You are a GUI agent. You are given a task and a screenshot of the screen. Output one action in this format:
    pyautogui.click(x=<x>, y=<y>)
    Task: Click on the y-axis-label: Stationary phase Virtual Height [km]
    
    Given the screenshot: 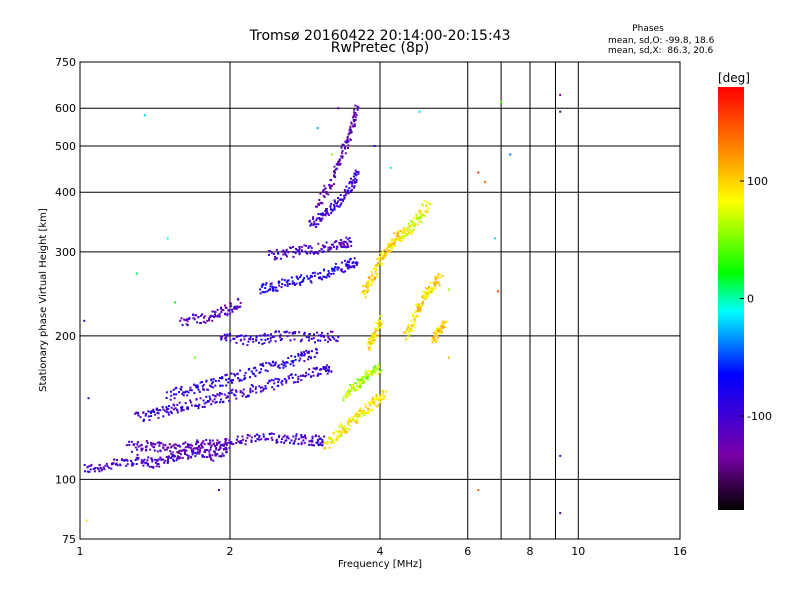 What is the action you would take?
    pyautogui.click(x=43, y=300)
    